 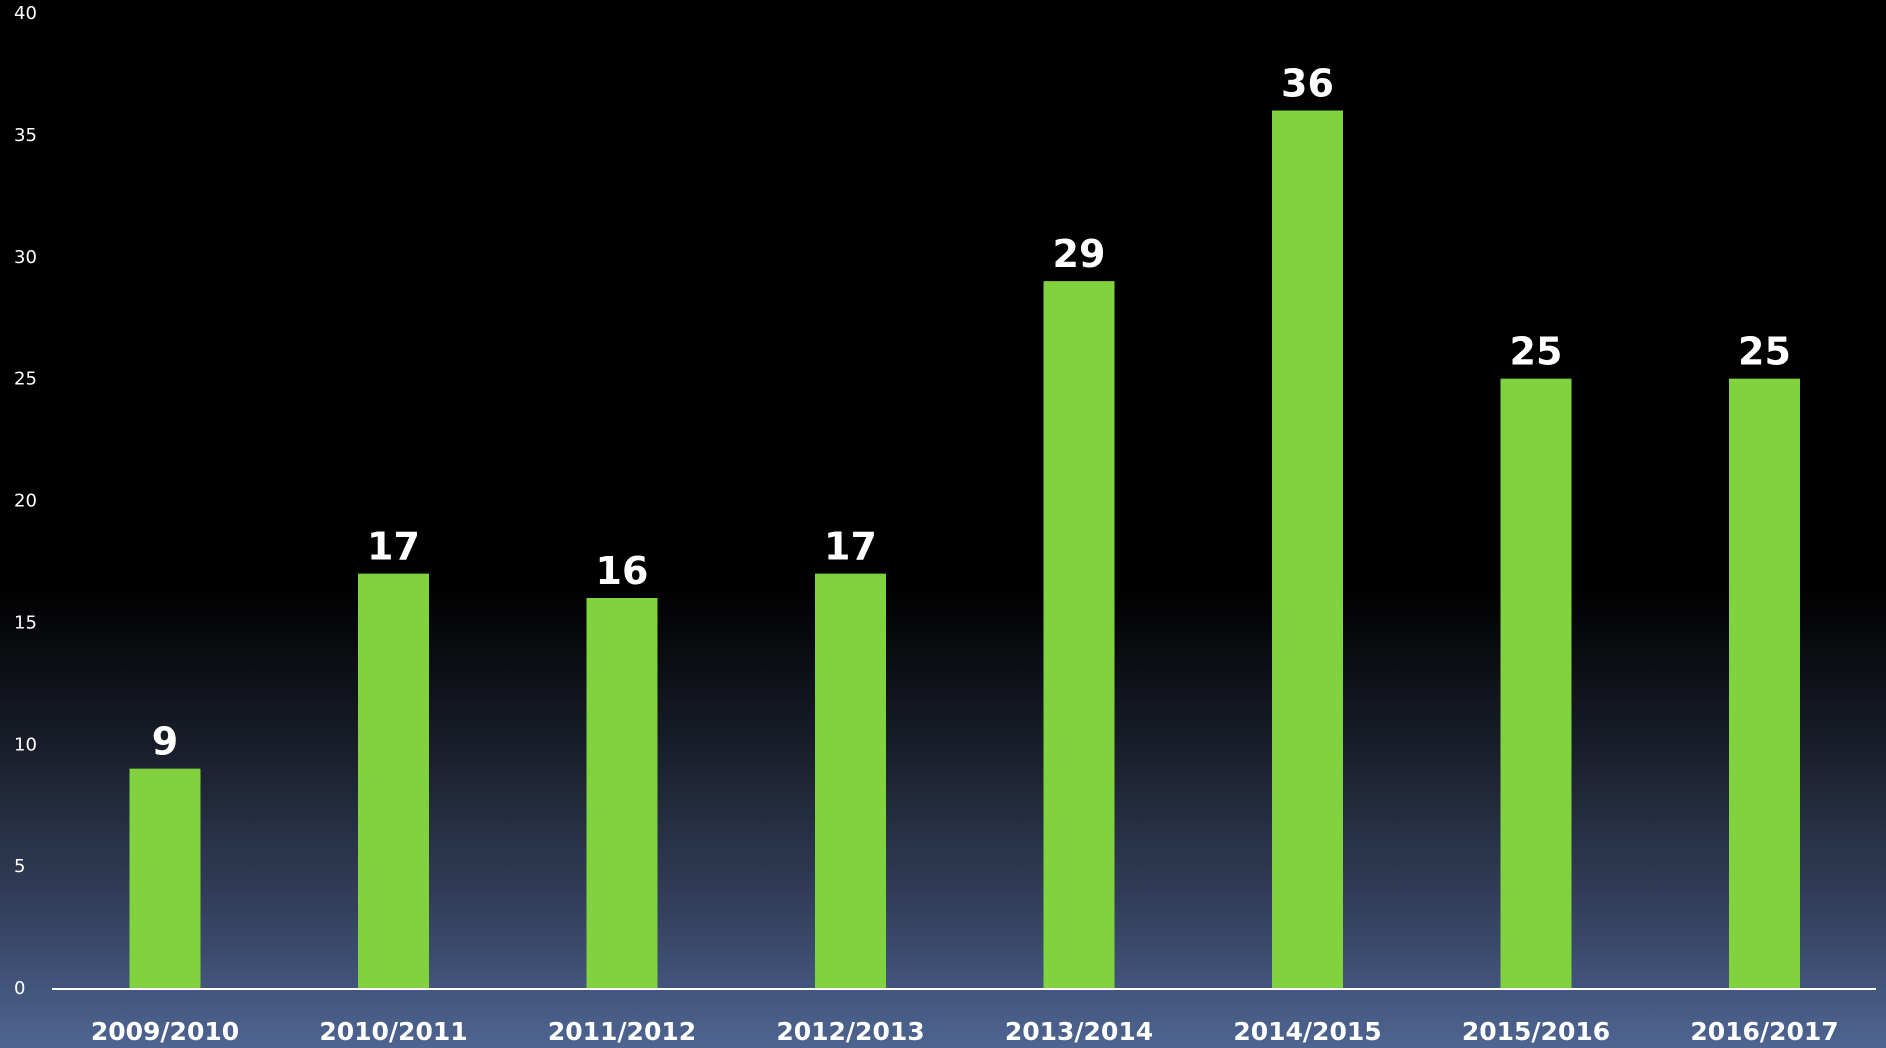 I want to click on y-tick-label: 20, so click(x=25, y=501).